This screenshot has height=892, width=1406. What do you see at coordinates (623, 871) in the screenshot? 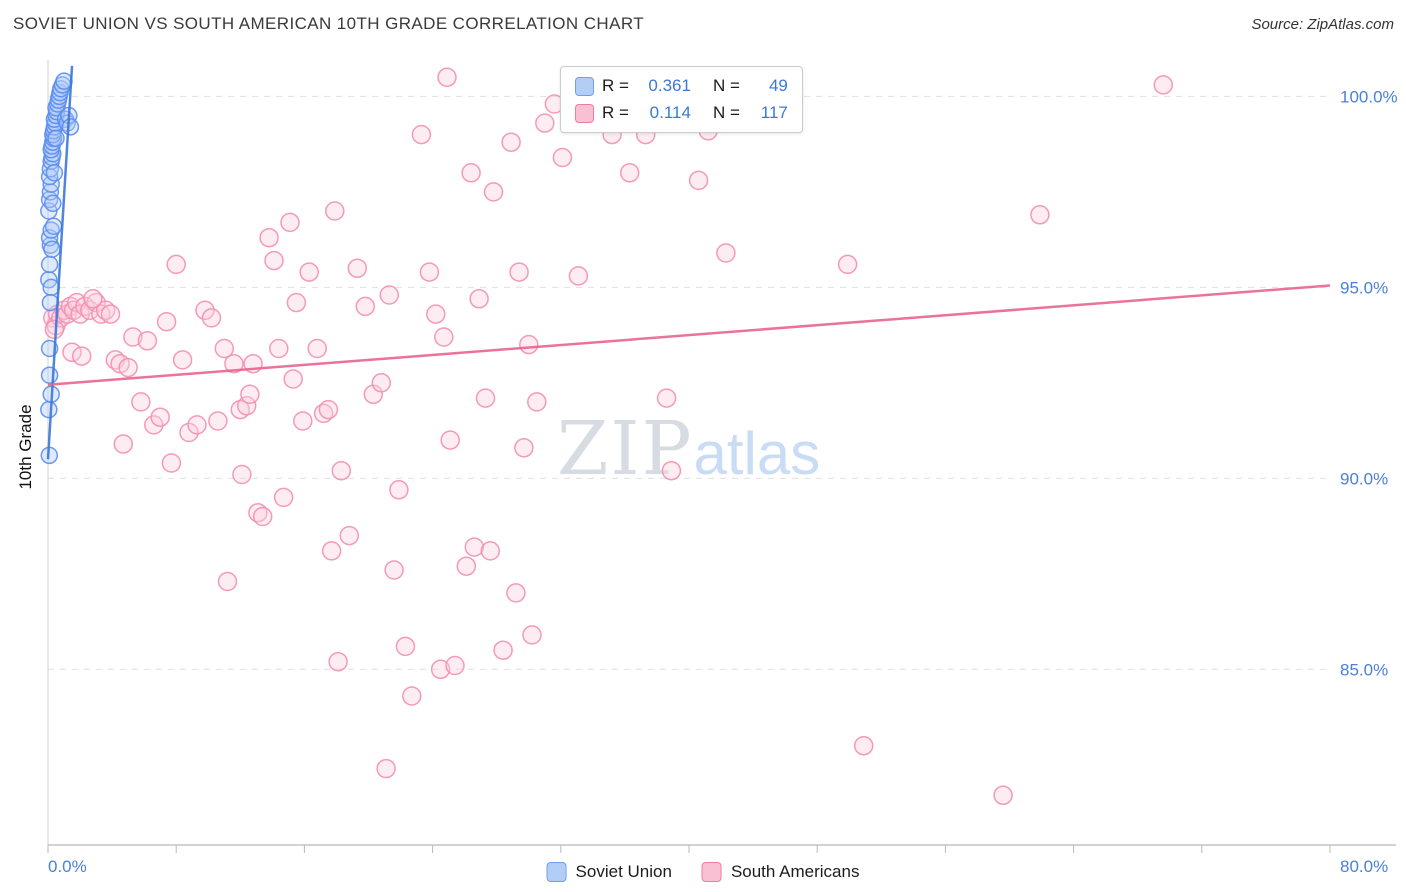
I see `legend-label-soviet-union: Soviet Union` at bounding box center [623, 871].